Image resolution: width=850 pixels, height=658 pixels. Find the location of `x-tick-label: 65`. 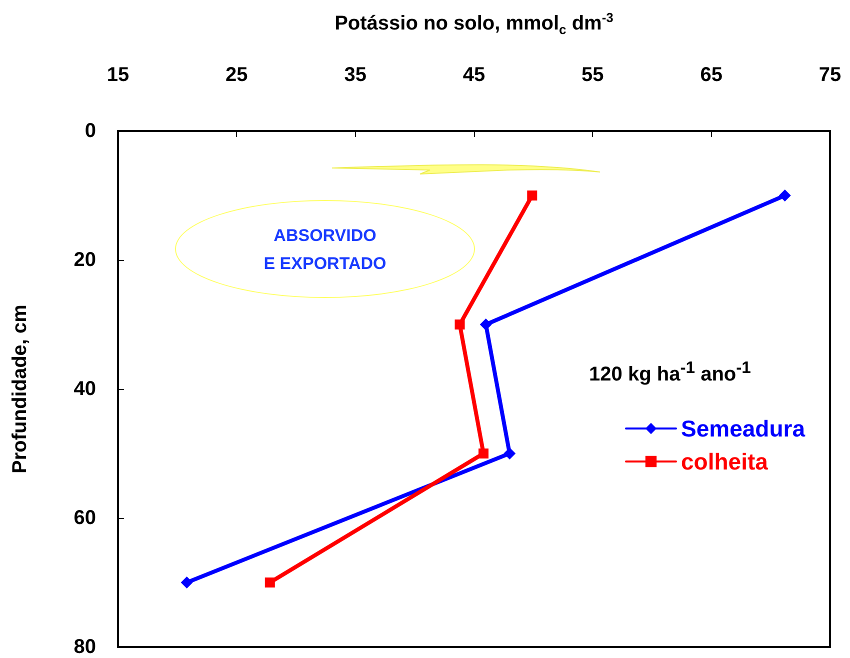

x-tick-label: 65 is located at coordinates (711, 75).